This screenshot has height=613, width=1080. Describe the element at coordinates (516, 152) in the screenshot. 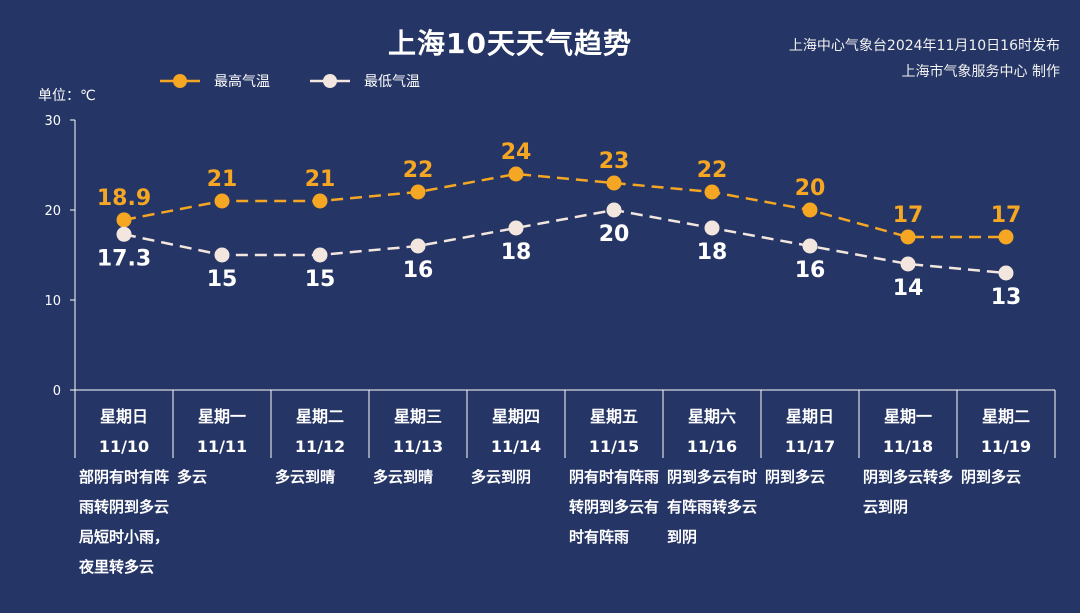

I see `data-label-high: 24` at that location.